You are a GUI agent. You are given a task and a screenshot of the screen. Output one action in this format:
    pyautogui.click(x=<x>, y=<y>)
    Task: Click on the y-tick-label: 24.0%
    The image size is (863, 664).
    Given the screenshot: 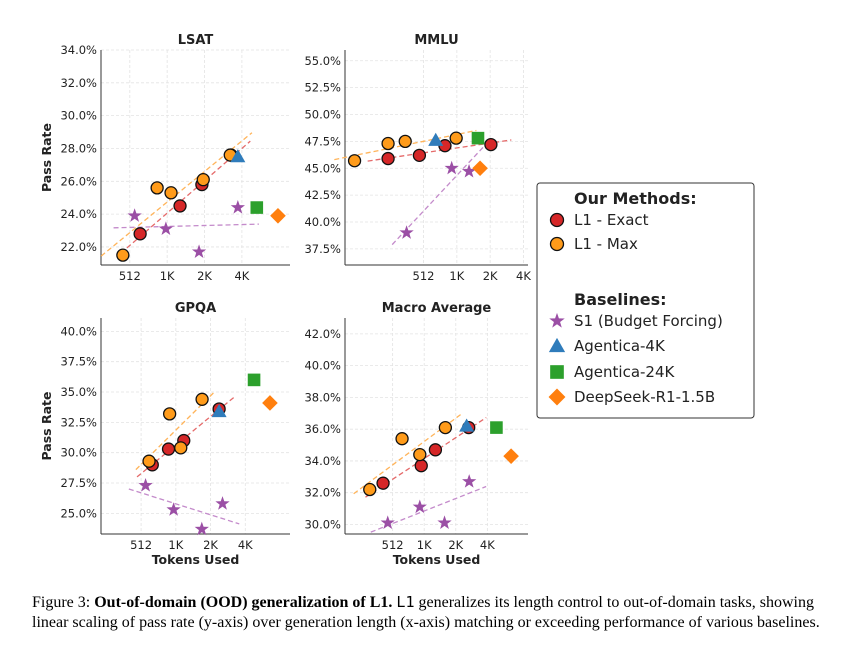 What is the action you would take?
    pyautogui.click(x=78, y=214)
    